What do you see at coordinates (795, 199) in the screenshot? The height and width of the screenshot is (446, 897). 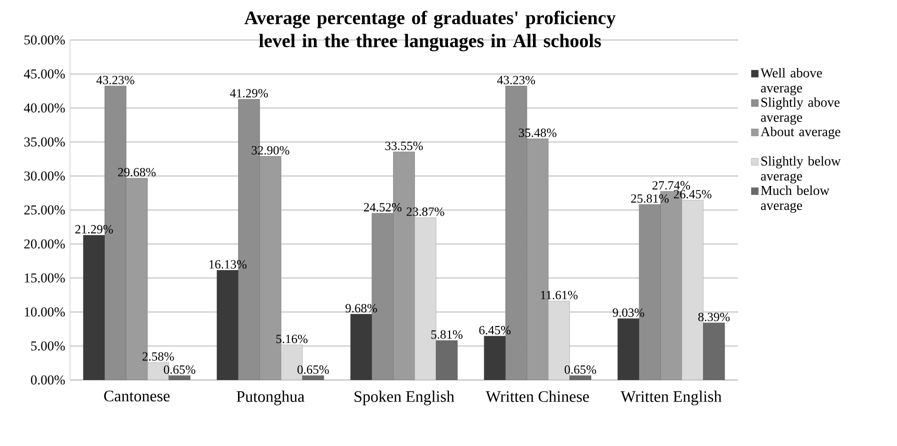 I see `legend-label: Much below average` at bounding box center [795, 199].